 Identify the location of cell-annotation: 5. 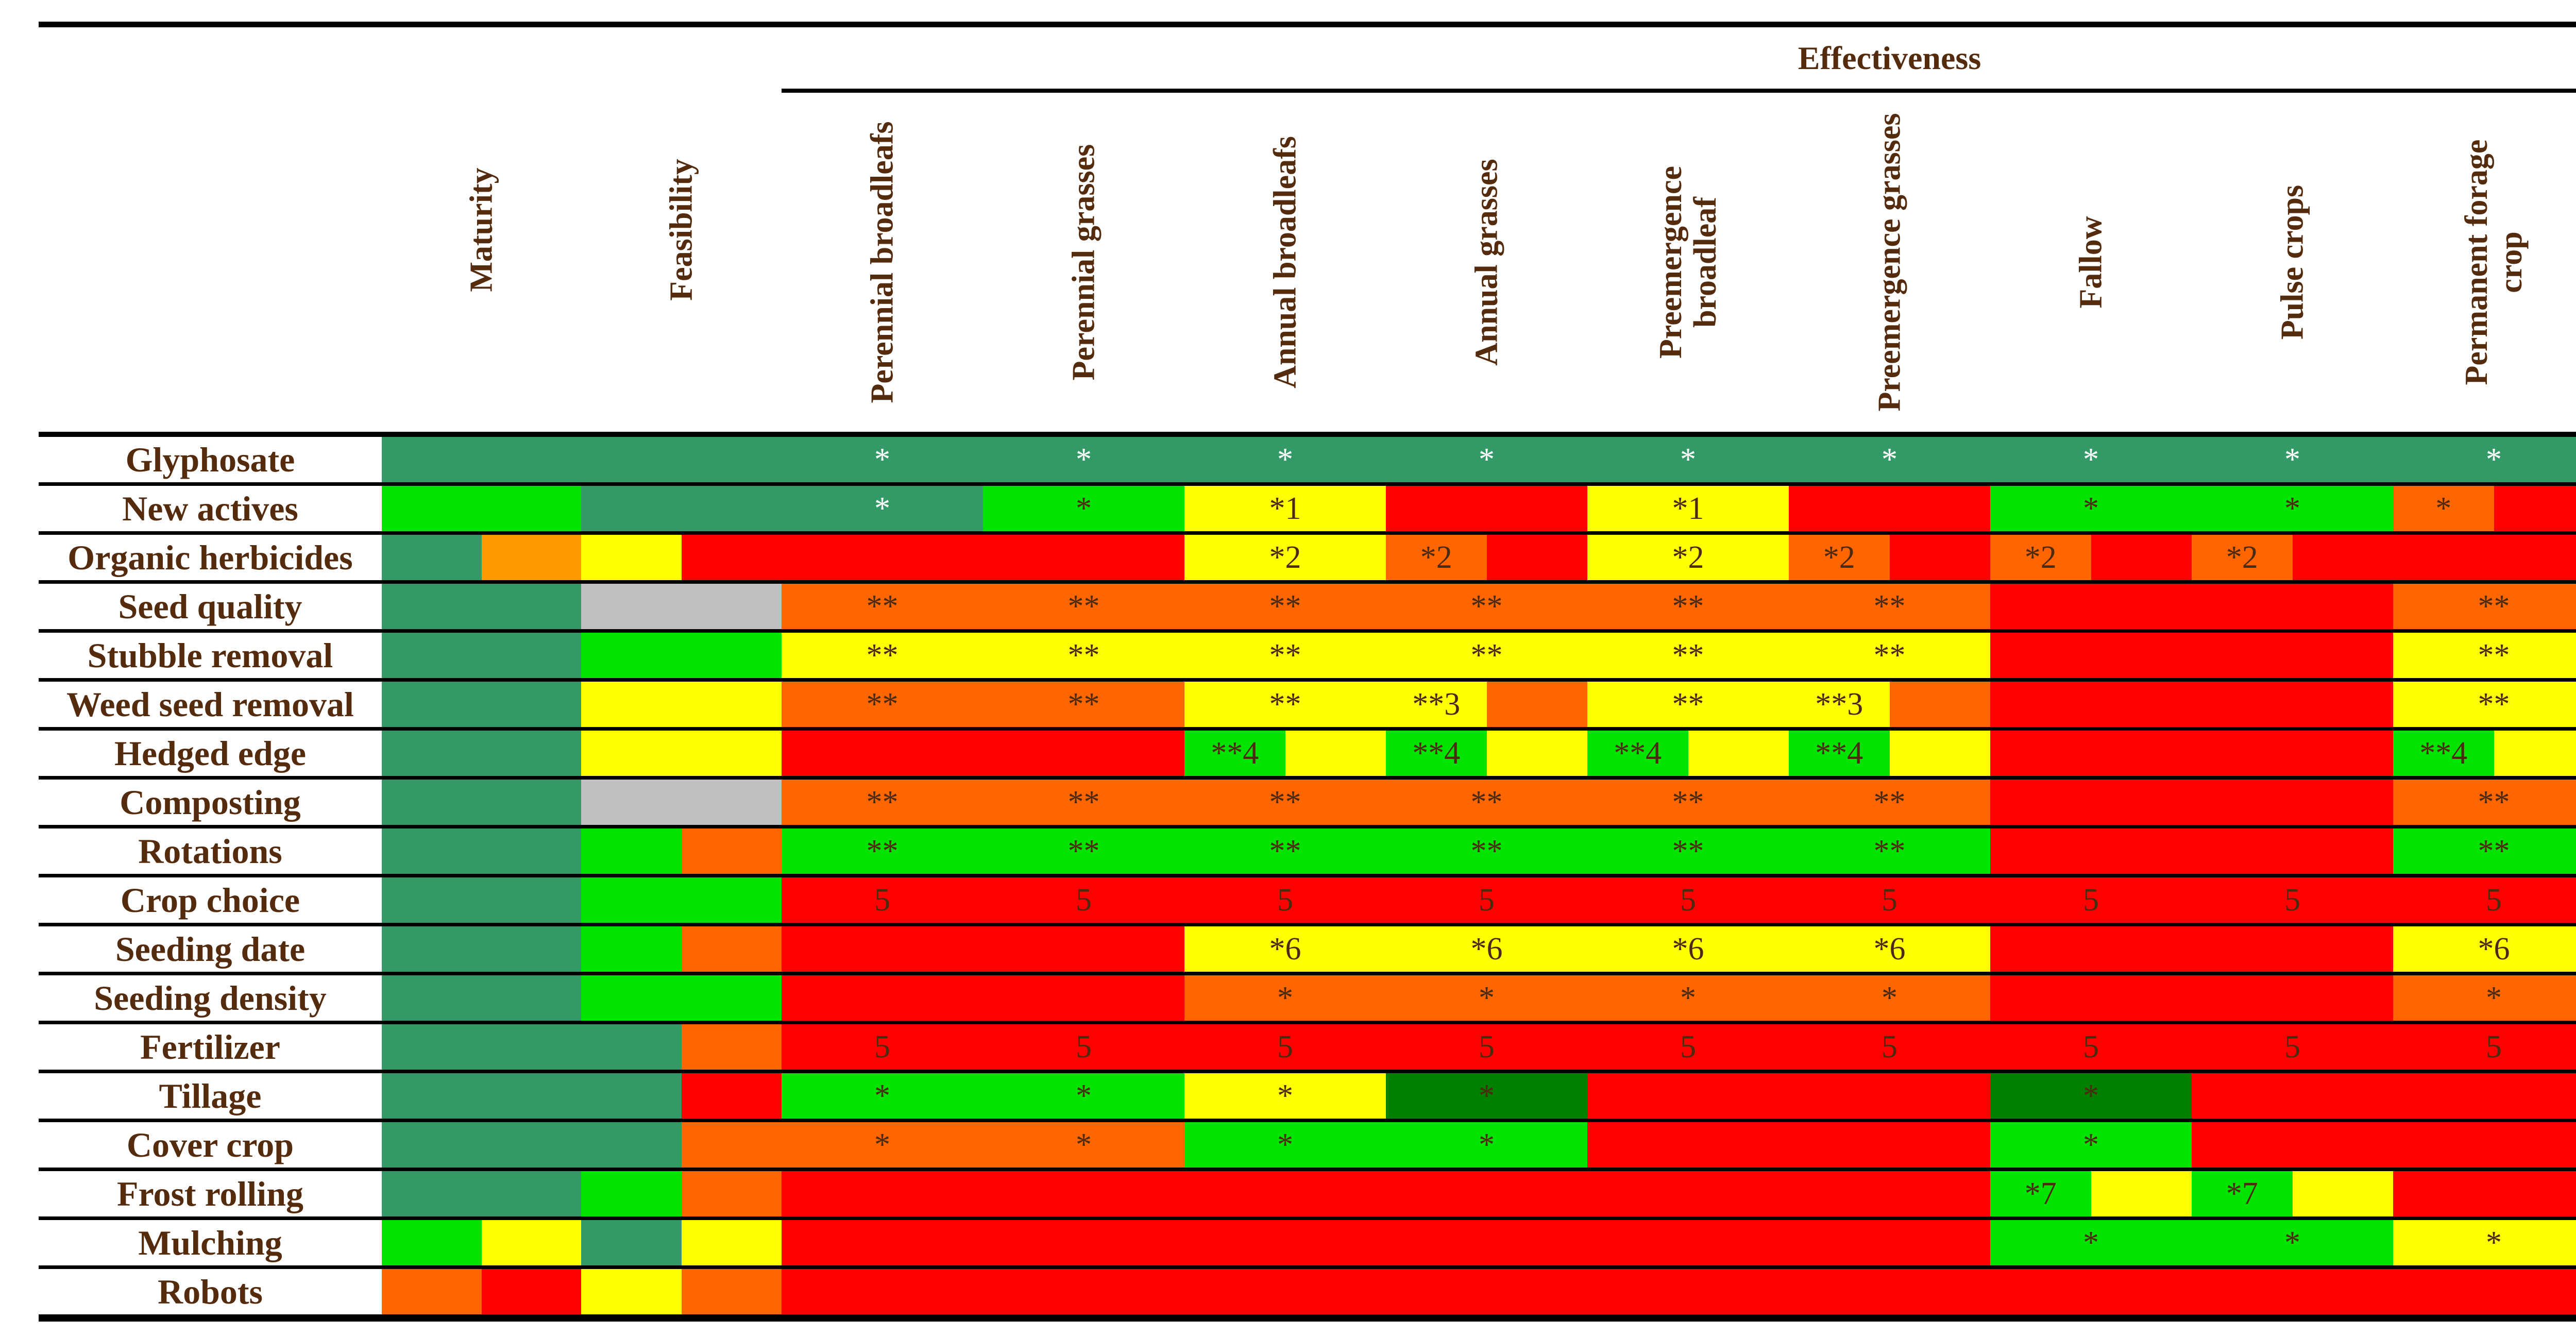
(1084, 900).